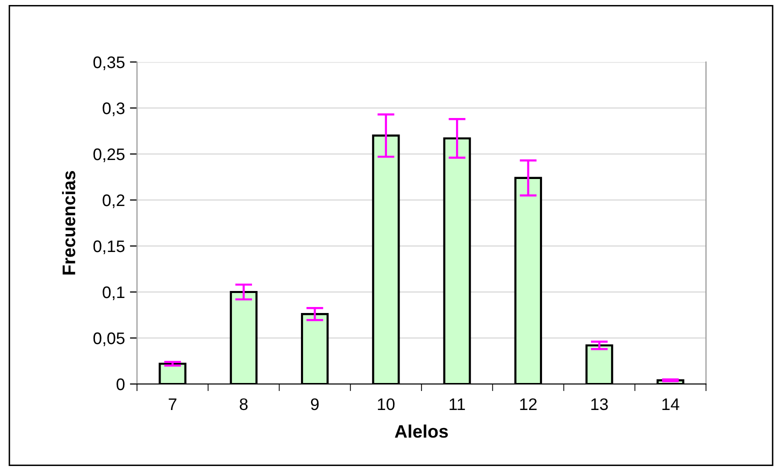  I want to click on x-tick-label: 14, so click(671, 404).